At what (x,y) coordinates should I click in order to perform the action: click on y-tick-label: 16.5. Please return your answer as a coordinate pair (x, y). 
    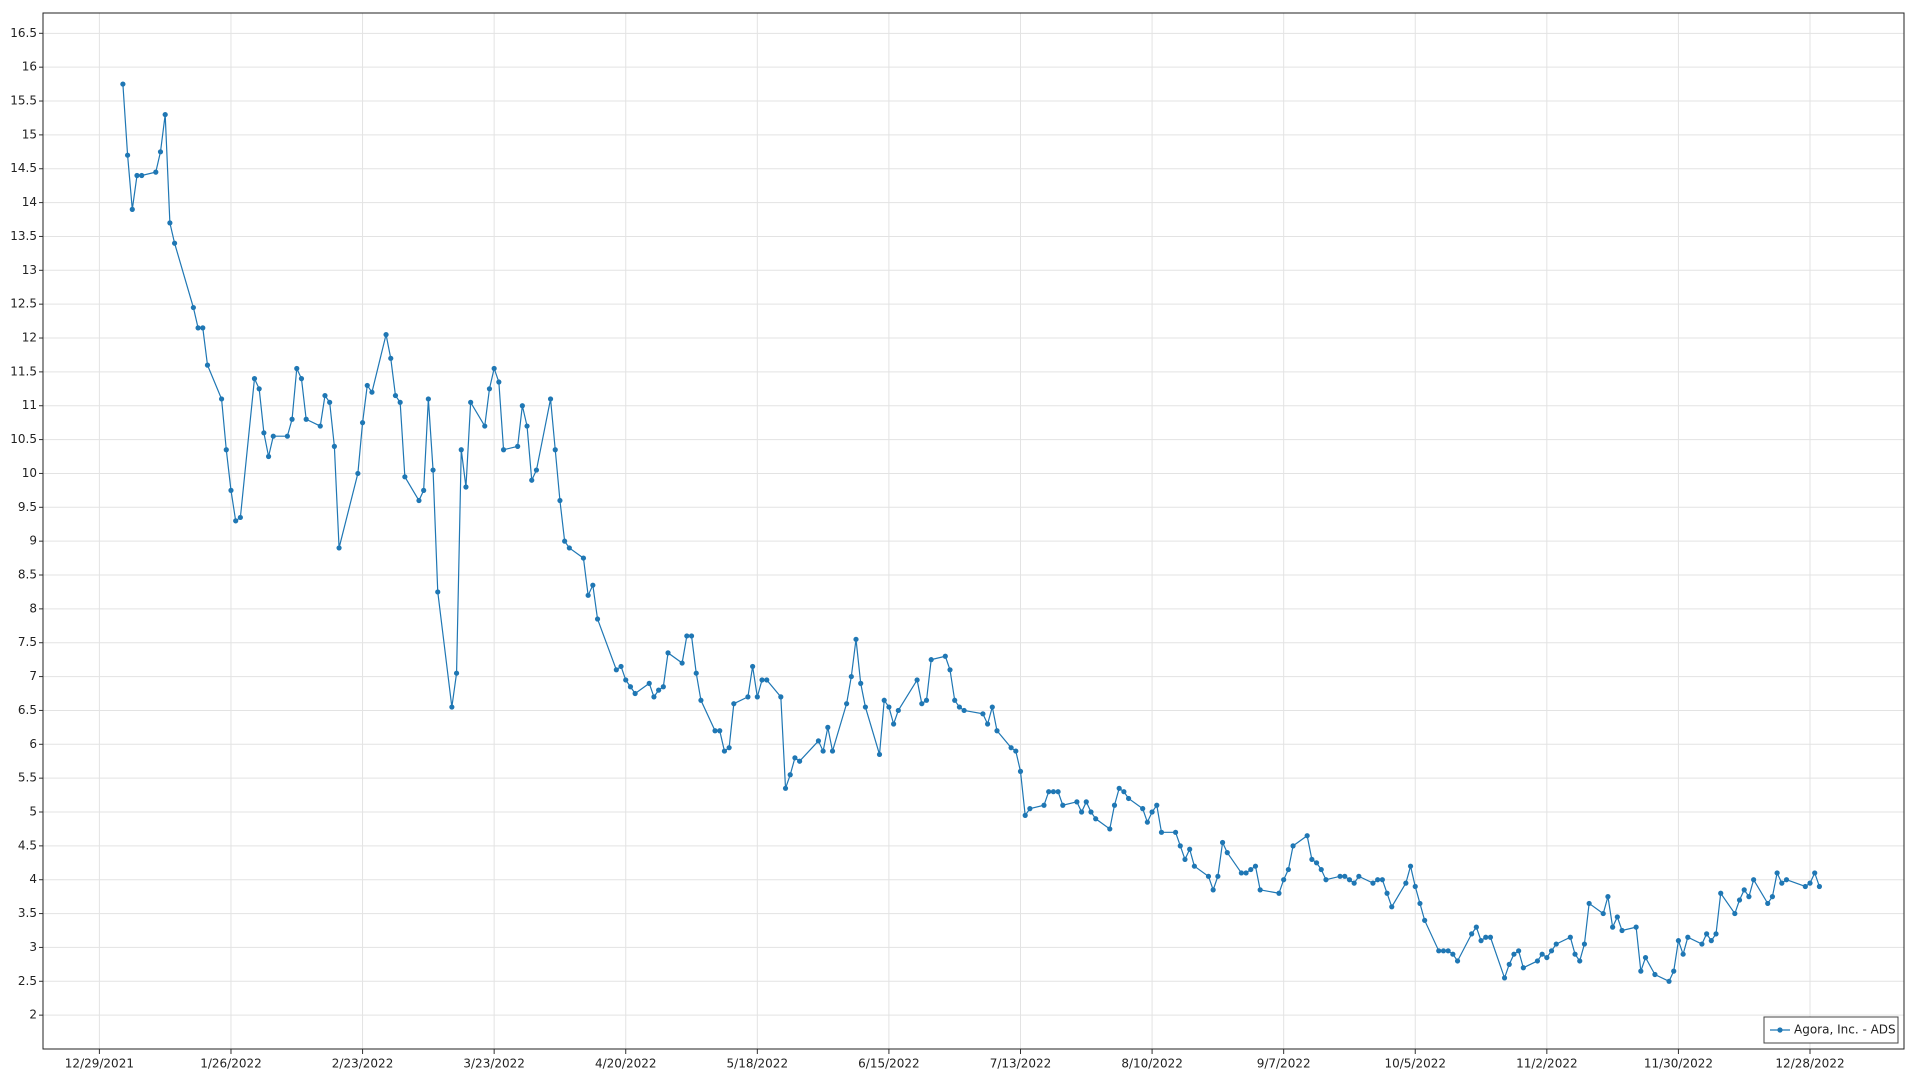
    Looking at the image, I should click on (23, 33).